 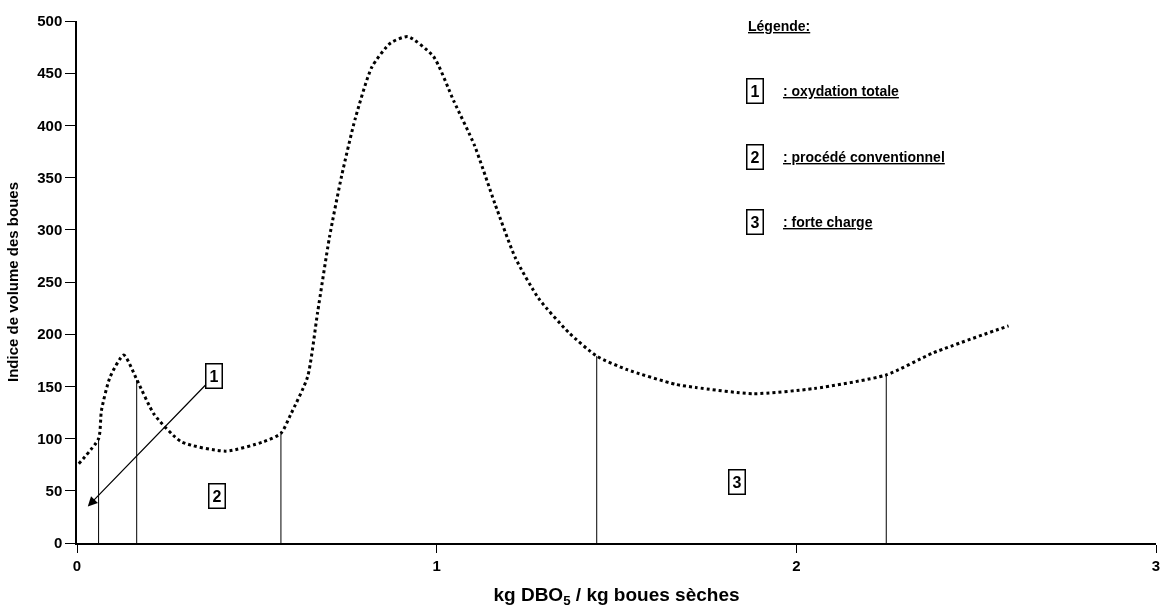 I want to click on y-tick-label: 250, so click(x=50, y=282).